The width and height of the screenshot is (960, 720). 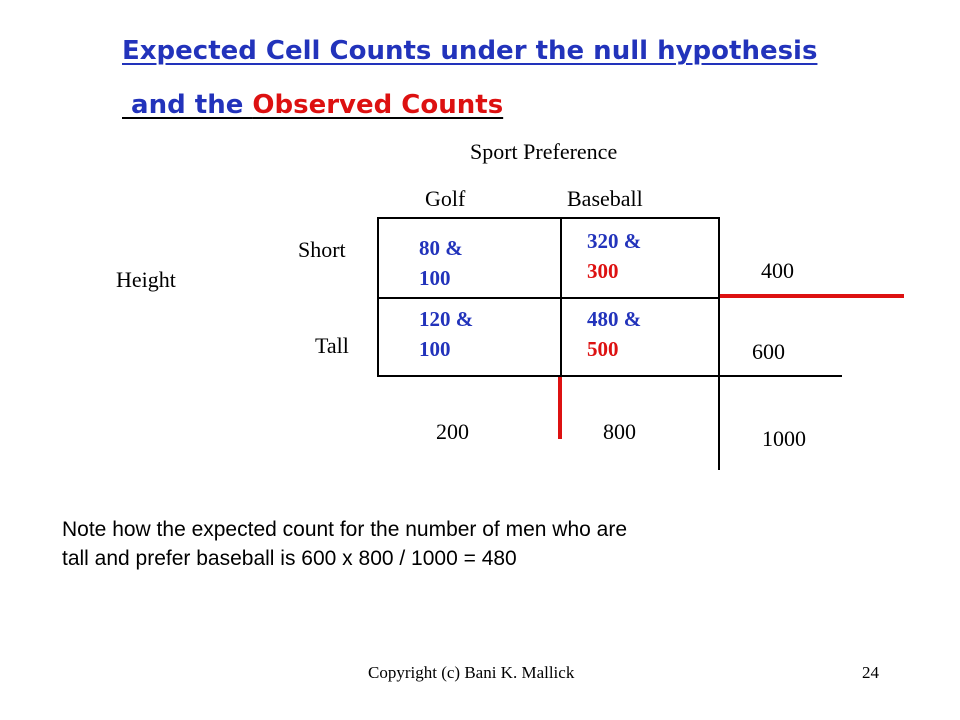 I want to click on row-label-tall: Tall, so click(x=332, y=345).